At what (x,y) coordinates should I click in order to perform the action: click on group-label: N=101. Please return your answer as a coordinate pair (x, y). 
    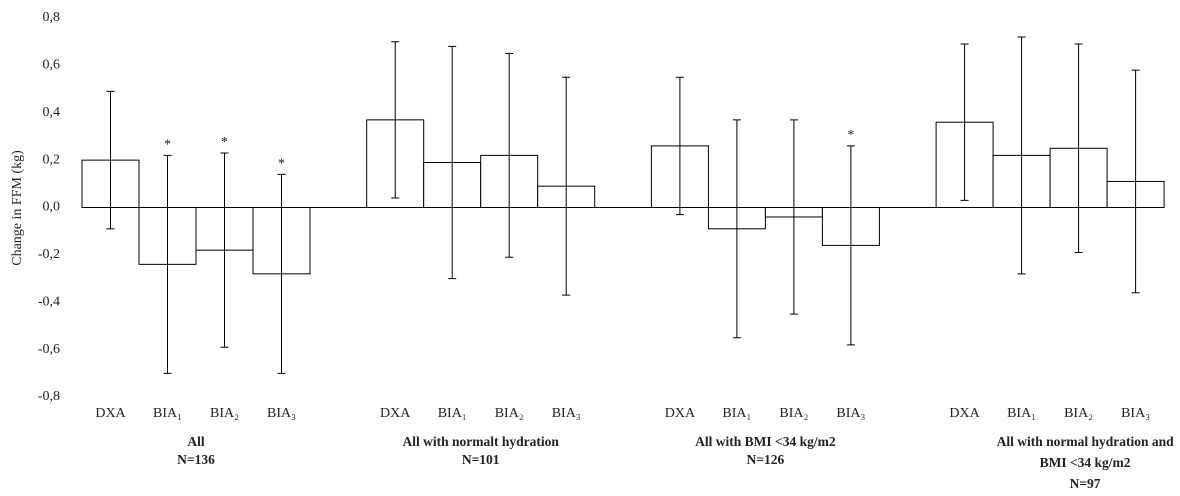
    Looking at the image, I should click on (481, 459).